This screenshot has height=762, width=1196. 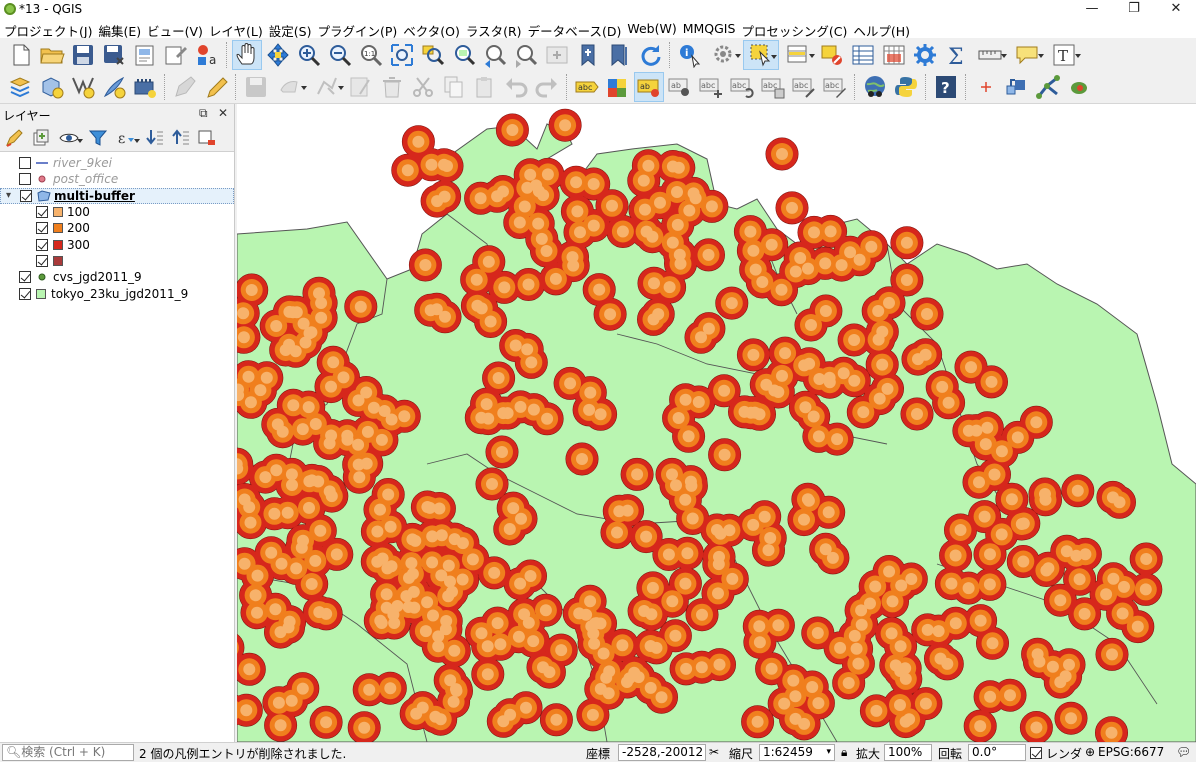 What do you see at coordinates (290, 87) in the screenshot?
I see `digitize-icon` at bounding box center [290, 87].